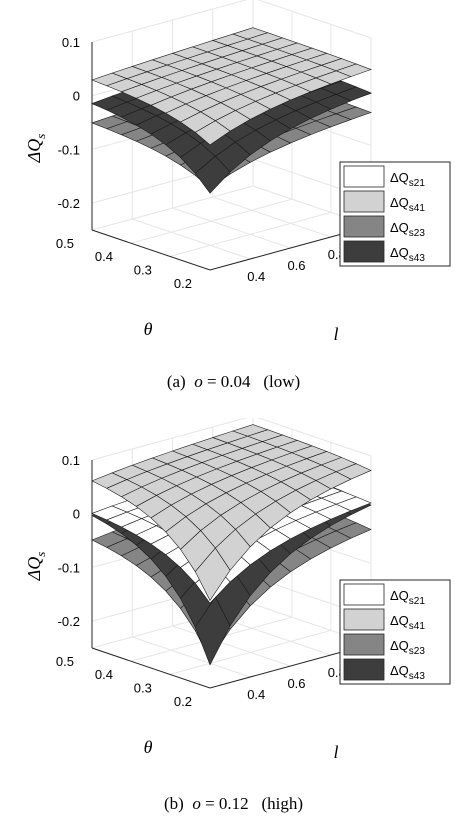  Describe the element at coordinates (176, 381) in the screenshot. I see `caption-a-prefix: (a)` at that location.